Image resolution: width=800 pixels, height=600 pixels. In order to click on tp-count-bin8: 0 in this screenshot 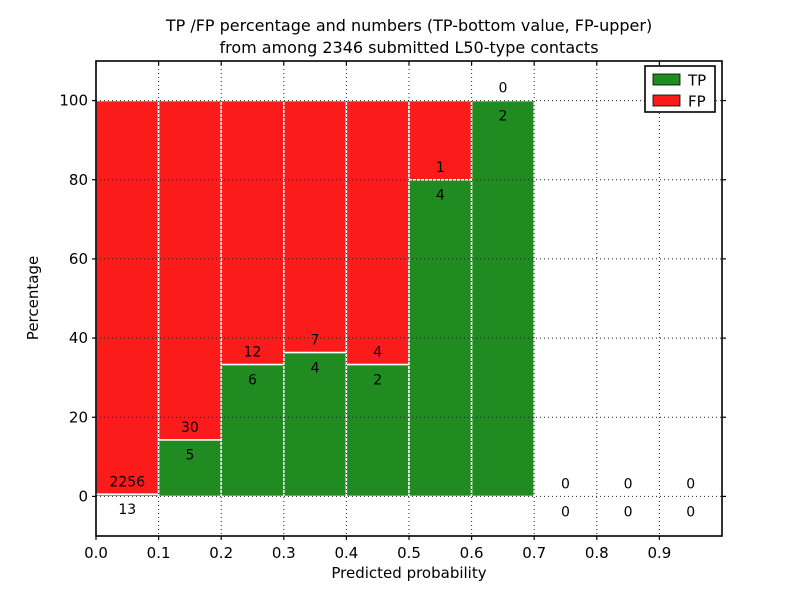, I will do `click(628, 512)`.